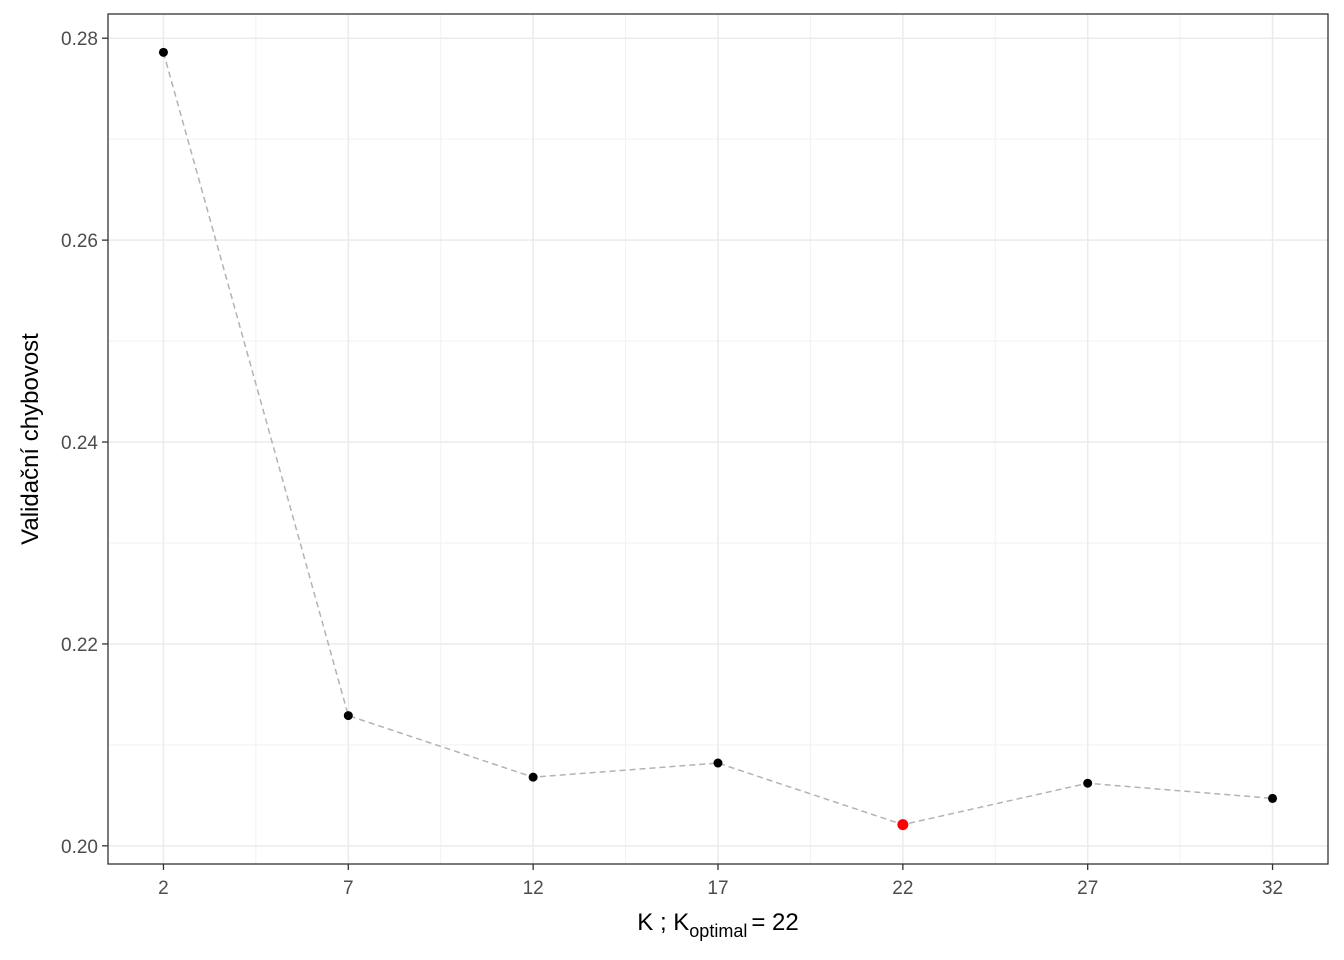  Describe the element at coordinates (348, 888) in the screenshot. I see `x-tick-label: 7` at that location.